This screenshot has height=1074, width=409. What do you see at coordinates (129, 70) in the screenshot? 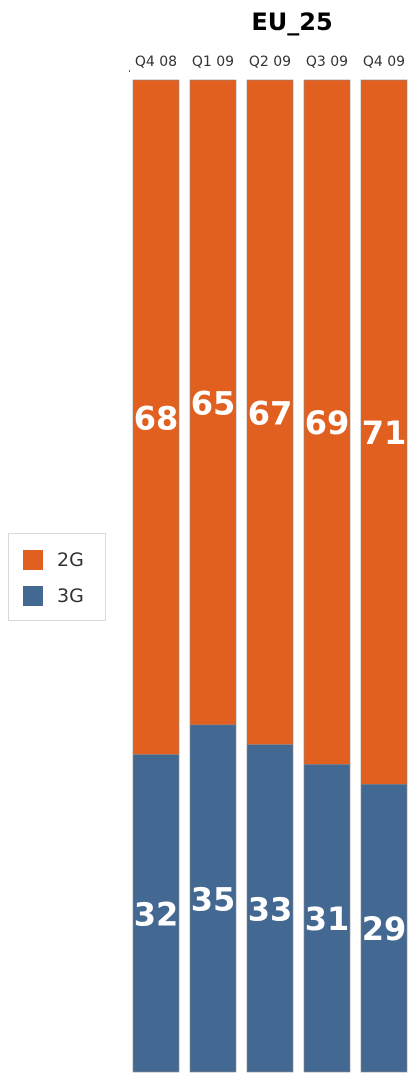
I see `tick-mark-glyph: ،` at bounding box center [129, 70].